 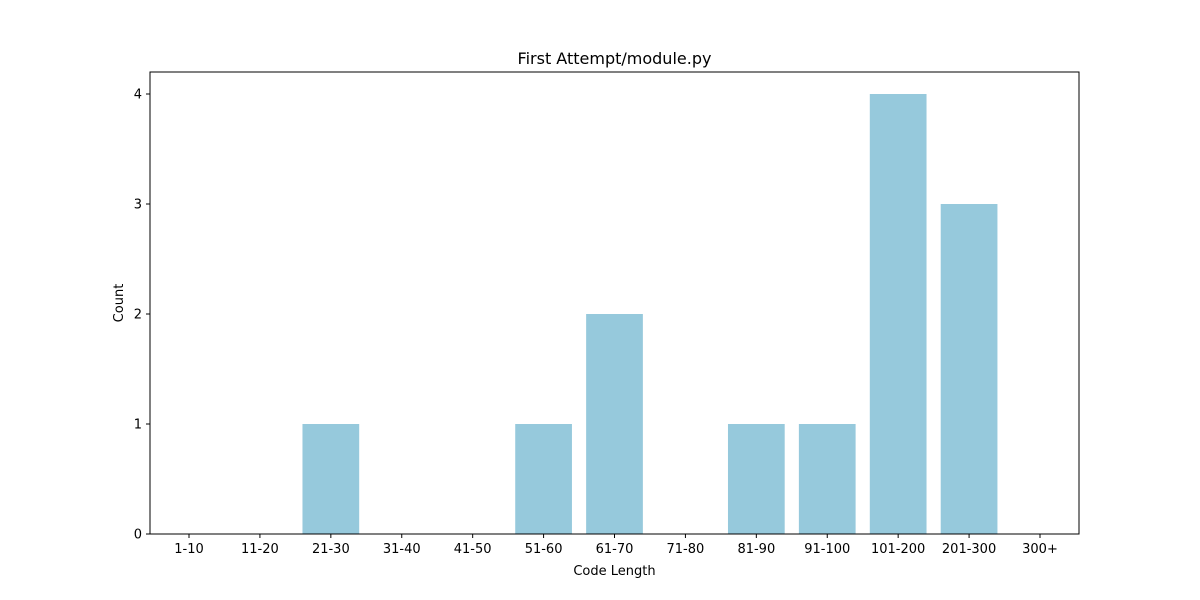 What do you see at coordinates (189, 549) in the screenshot?
I see `x-tick-label: 1-10` at bounding box center [189, 549].